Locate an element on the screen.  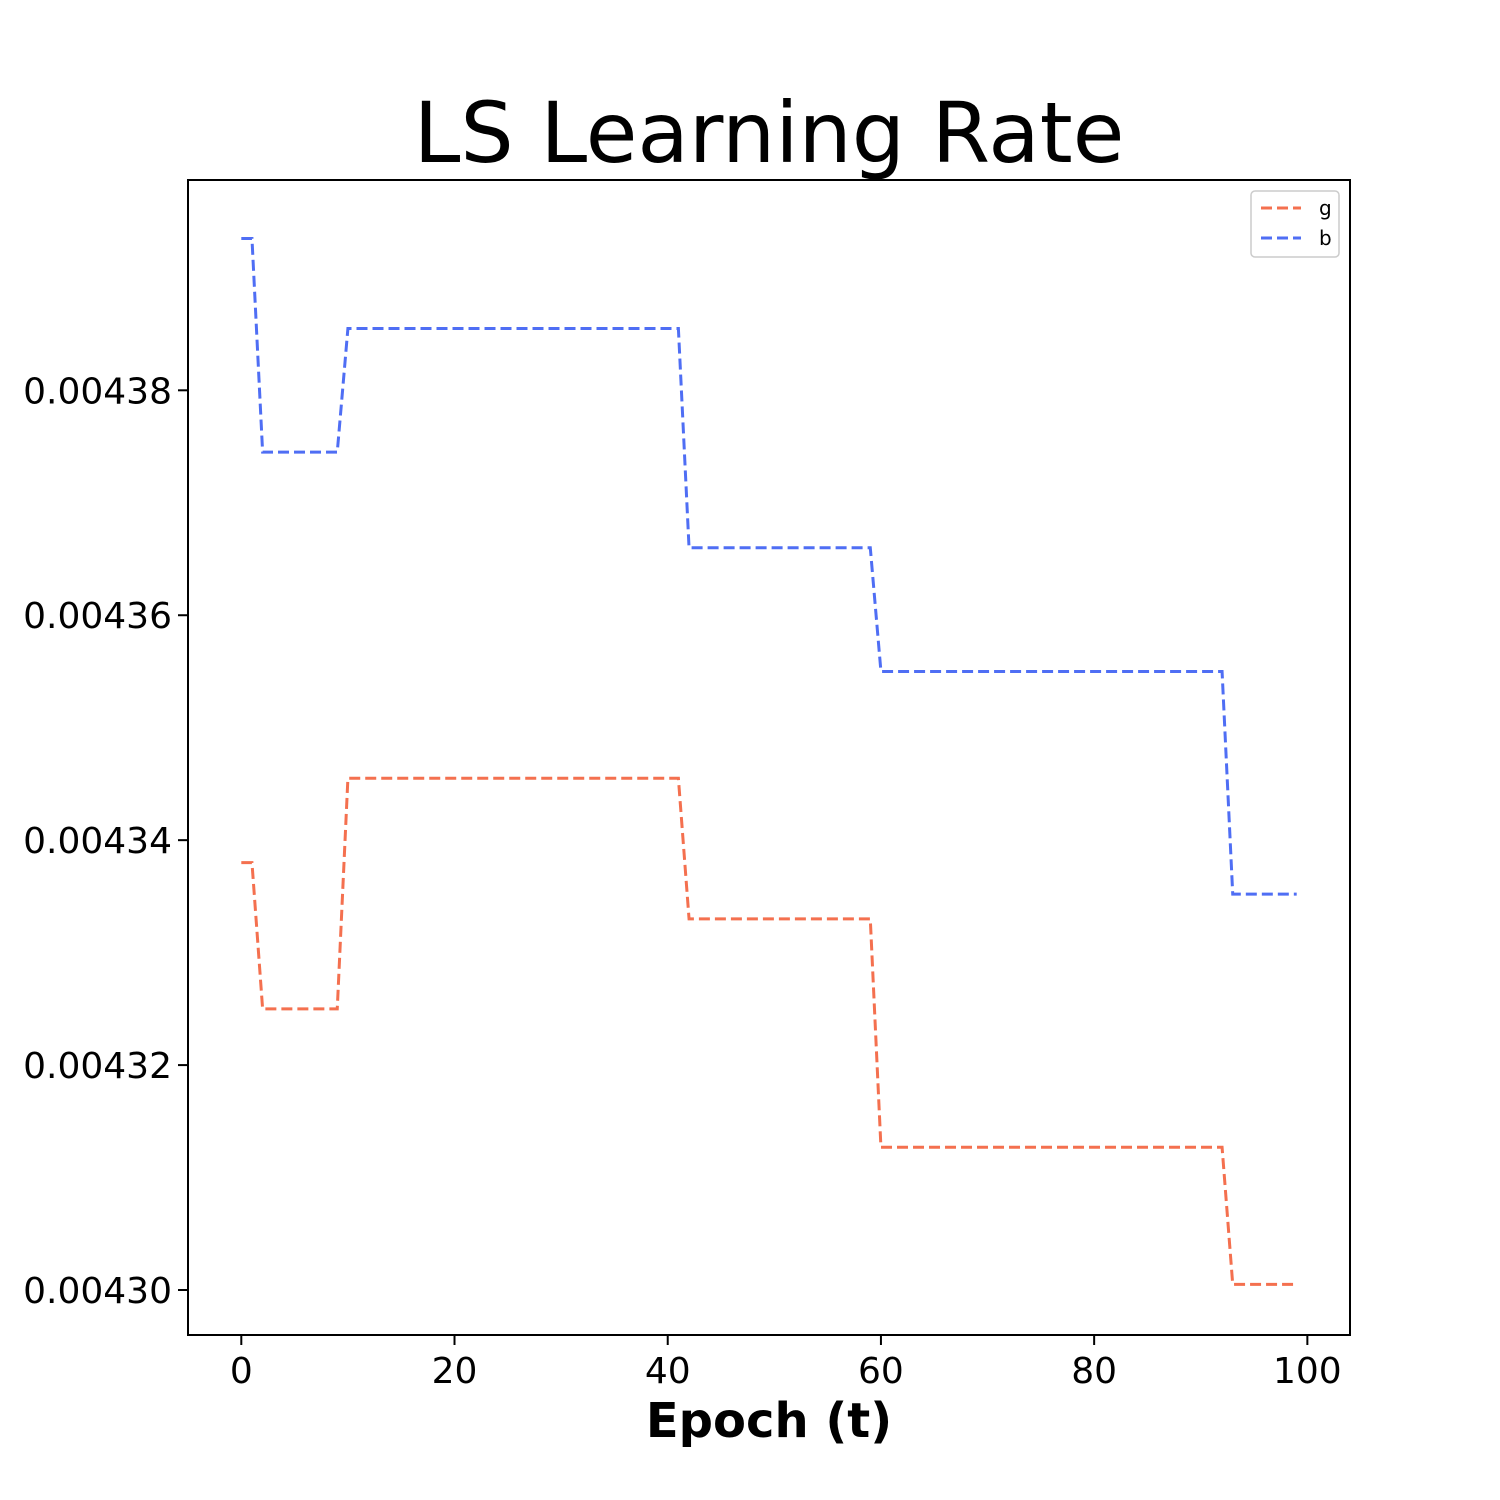
legend-label-g: g is located at coordinates (1325, 208).